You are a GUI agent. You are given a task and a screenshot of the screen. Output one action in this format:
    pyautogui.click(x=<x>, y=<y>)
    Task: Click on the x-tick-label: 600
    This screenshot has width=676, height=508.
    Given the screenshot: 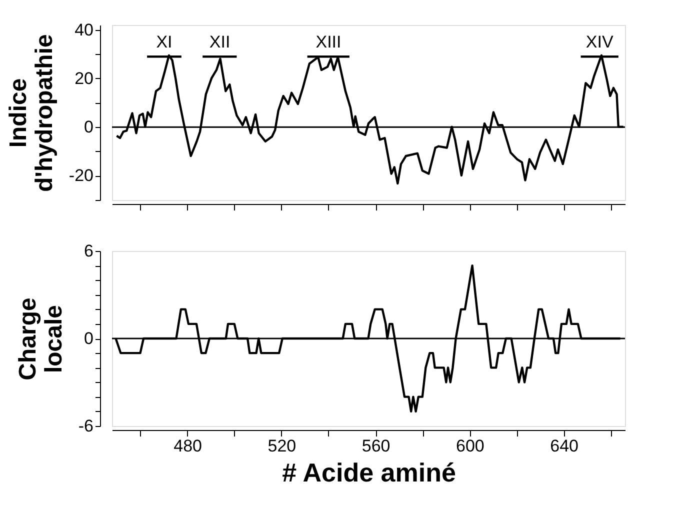 What is the action you would take?
    pyautogui.click(x=470, y=446)
    